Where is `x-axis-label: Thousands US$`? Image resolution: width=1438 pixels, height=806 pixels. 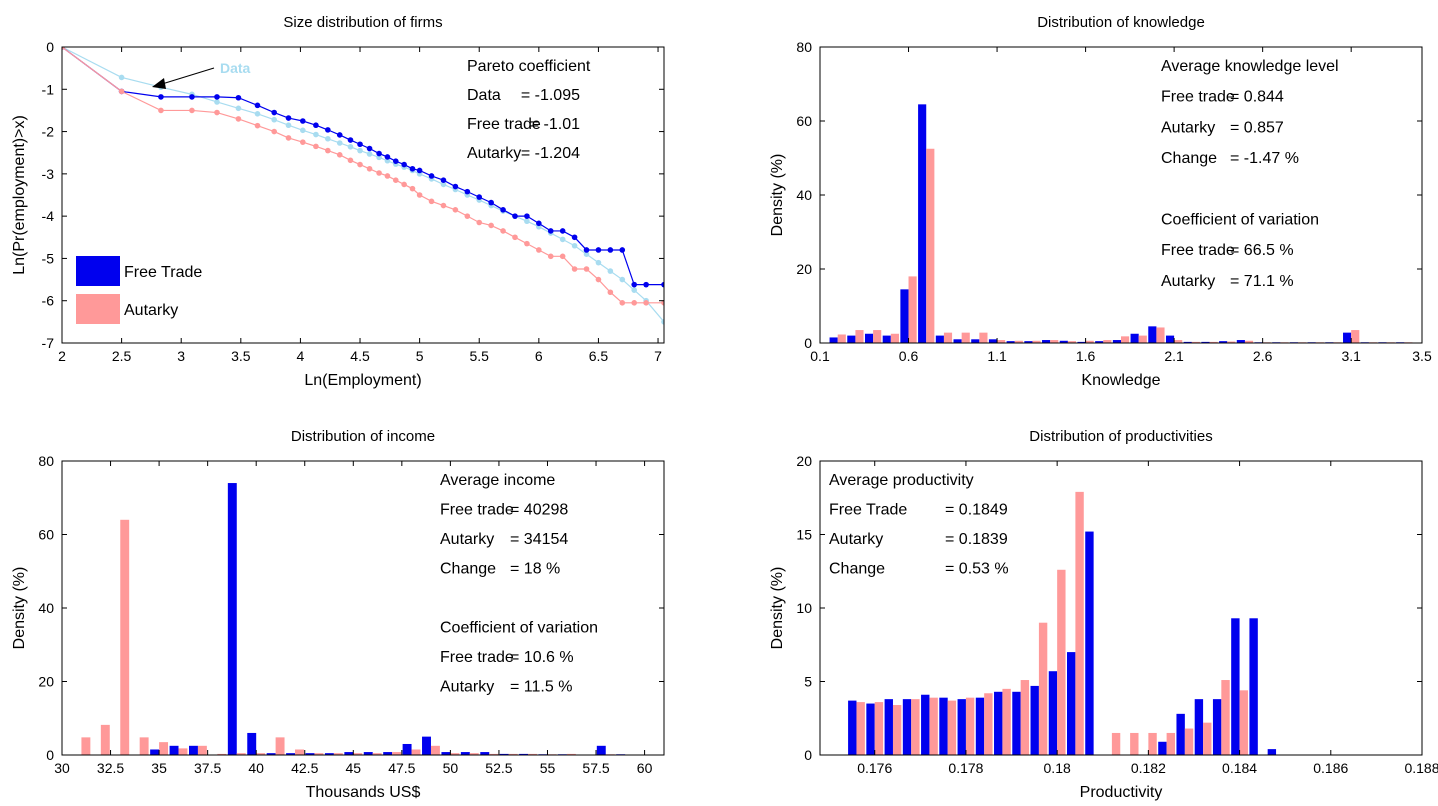 x-axis-label: Thousands US$ is located at coordinates (363, 792).